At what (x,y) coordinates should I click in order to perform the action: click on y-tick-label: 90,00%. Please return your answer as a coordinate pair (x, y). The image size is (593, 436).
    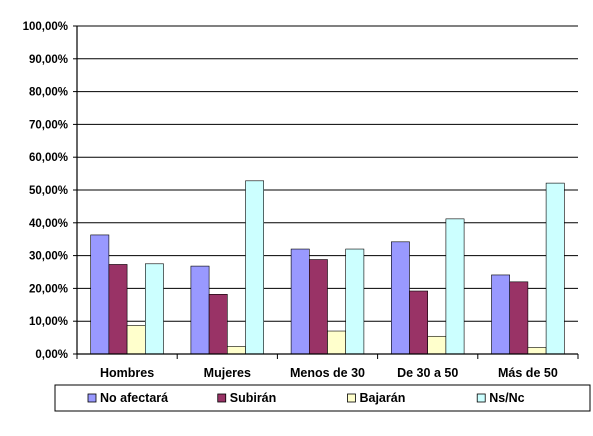
    Looking at the image, I should click on (48, 60).